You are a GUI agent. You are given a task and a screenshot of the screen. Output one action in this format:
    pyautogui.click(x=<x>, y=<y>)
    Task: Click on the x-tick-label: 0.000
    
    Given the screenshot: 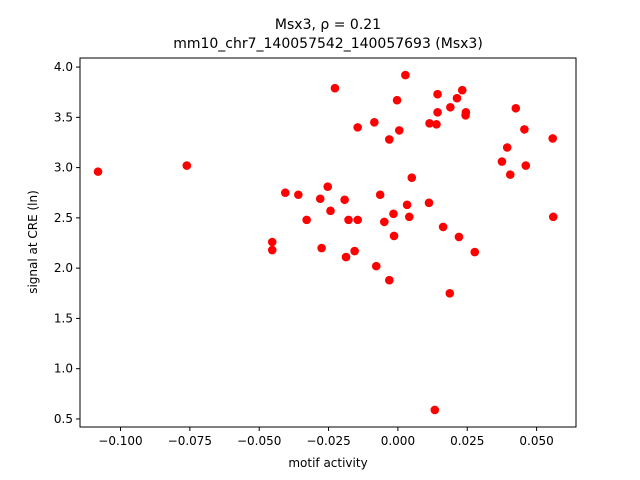 What is the action you would take?
    pyautogui.click(x=398, y=441)
    